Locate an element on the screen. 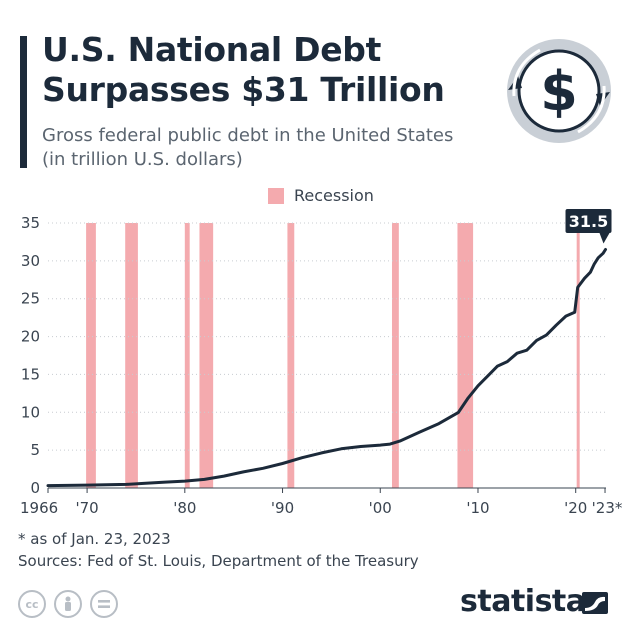  callout-label: 31.5 is located at coordinates (588, 221).